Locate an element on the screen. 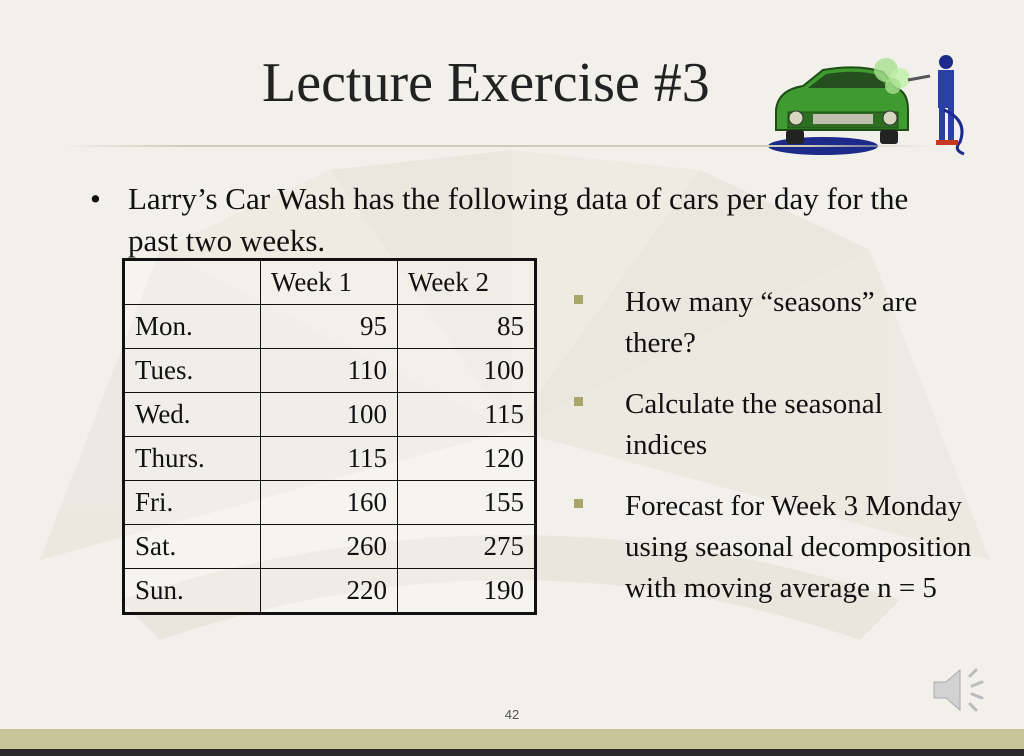  question-text: How many “seasons” are there? is located at coordinates (771, 322).